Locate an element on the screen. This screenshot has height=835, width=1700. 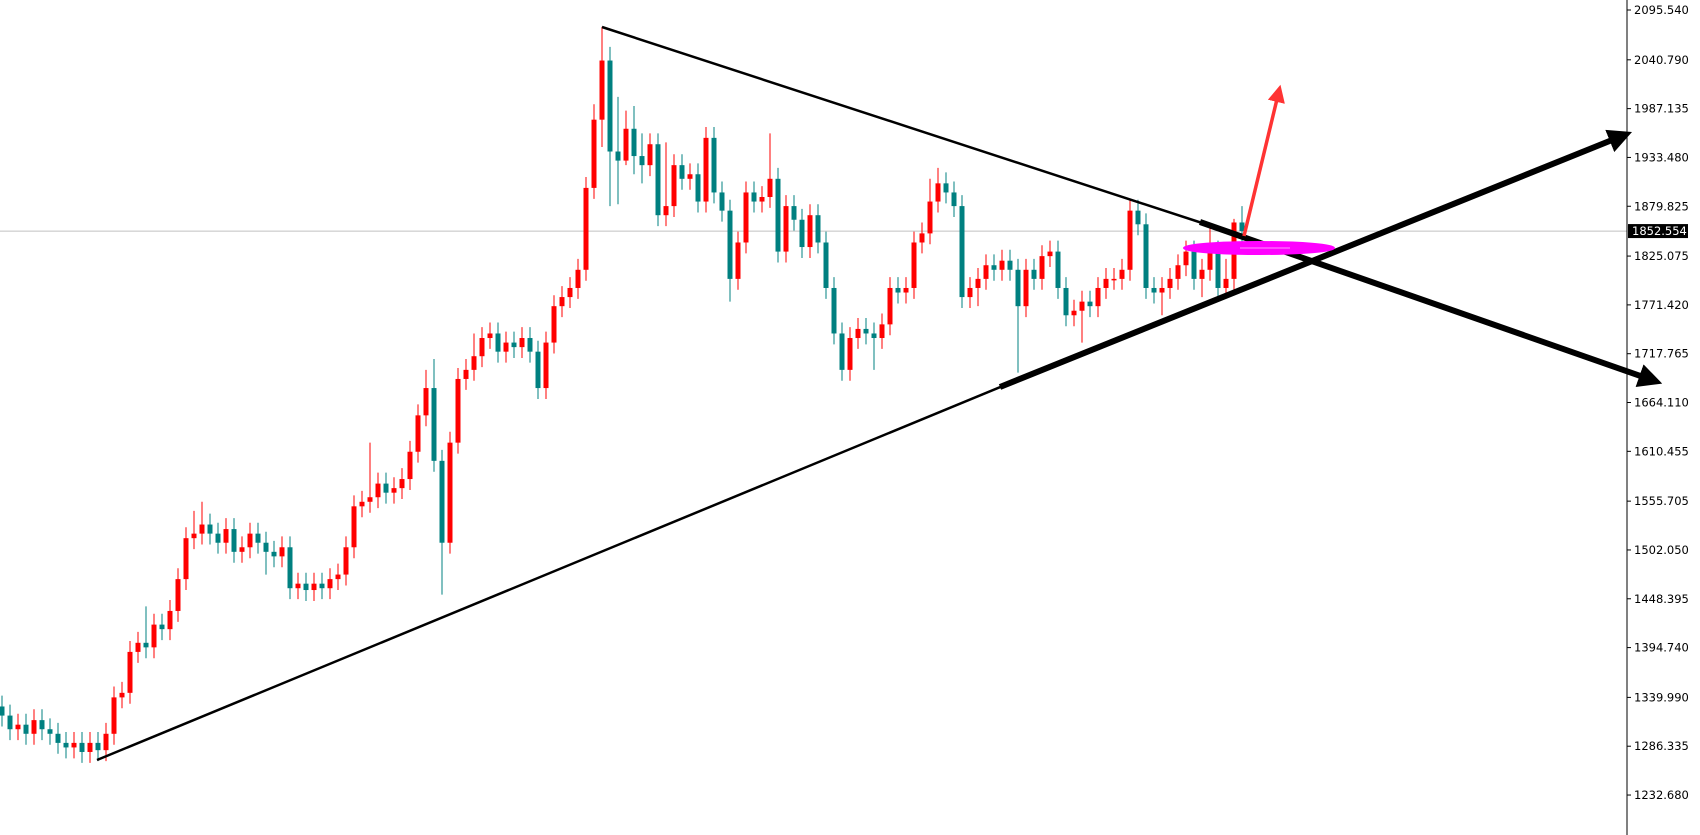
y-tick-label: 1825.075 is located at coordinates (1661, 256).